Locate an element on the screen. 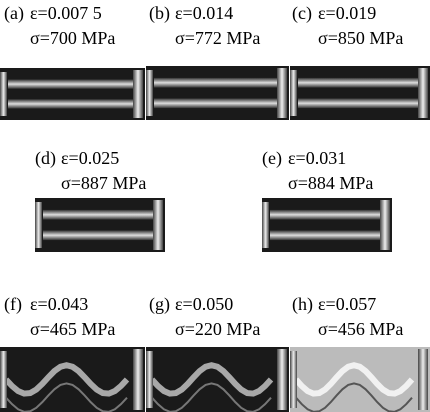  panel: (d) ε=0.025 σ=887 MPa is located at coordinates (100, 200).